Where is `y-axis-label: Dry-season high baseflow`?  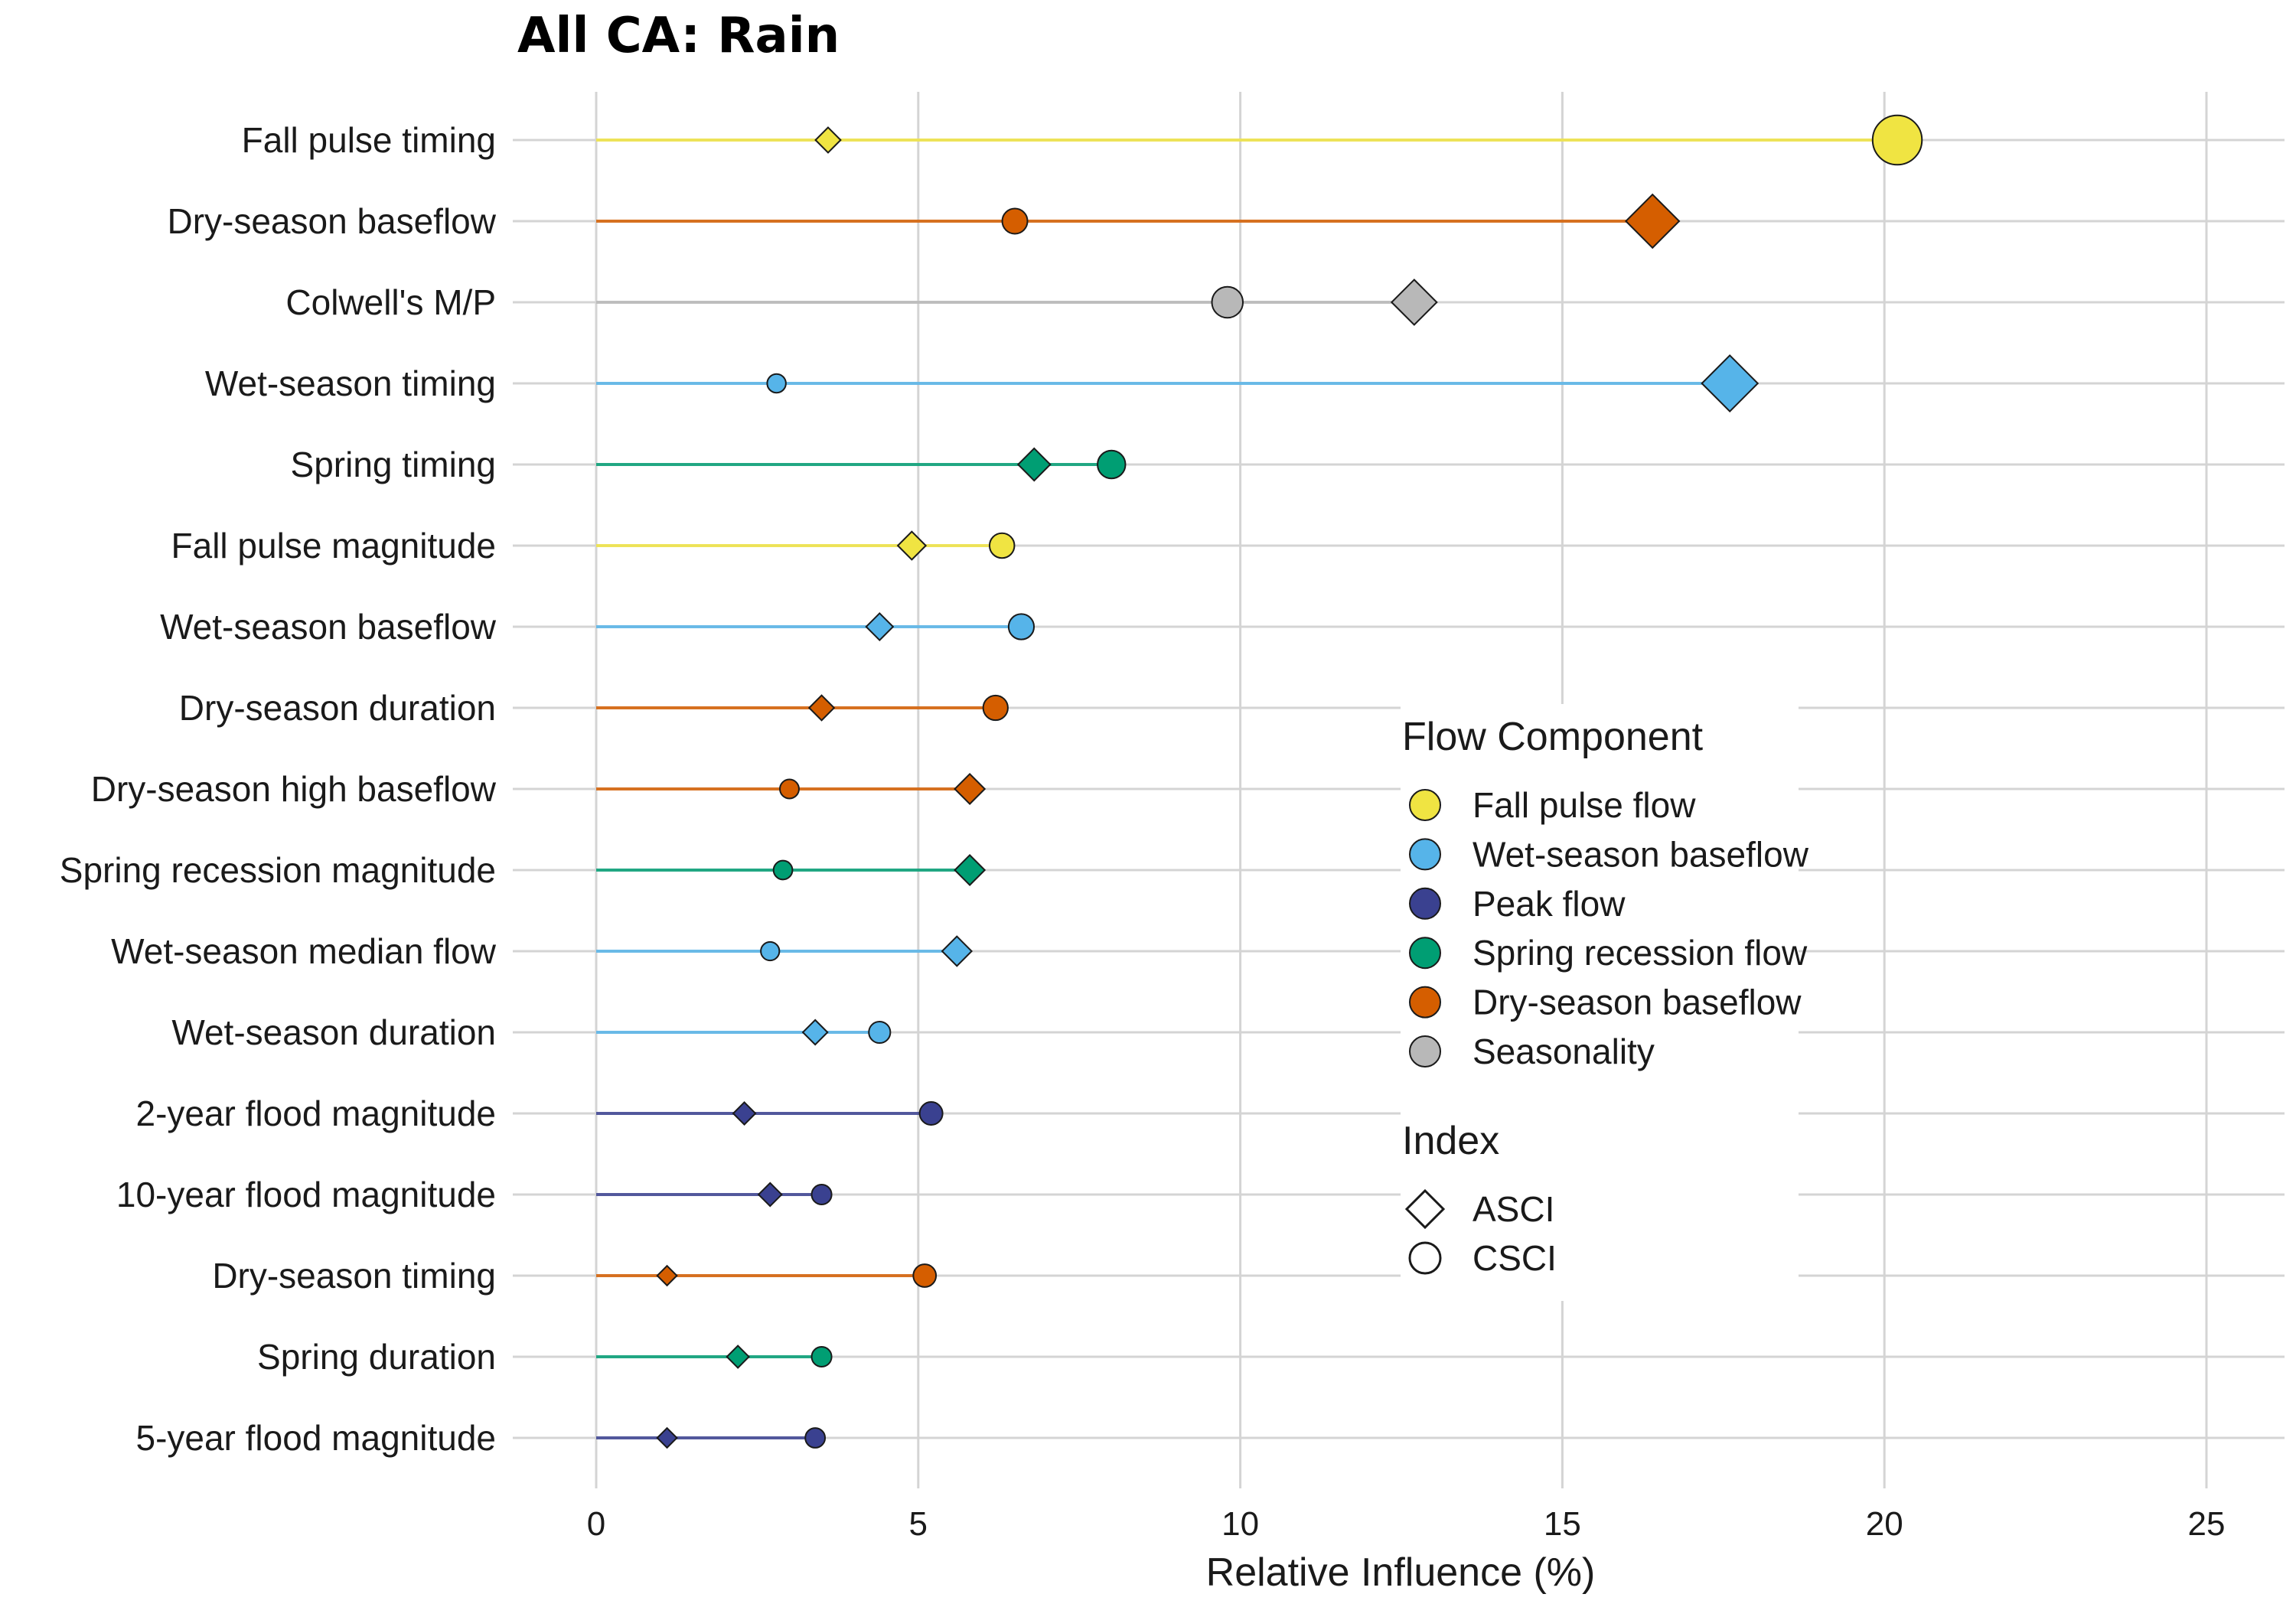 y-axis-label: Dry-season high baseflow is located at coordinates (294, 789).